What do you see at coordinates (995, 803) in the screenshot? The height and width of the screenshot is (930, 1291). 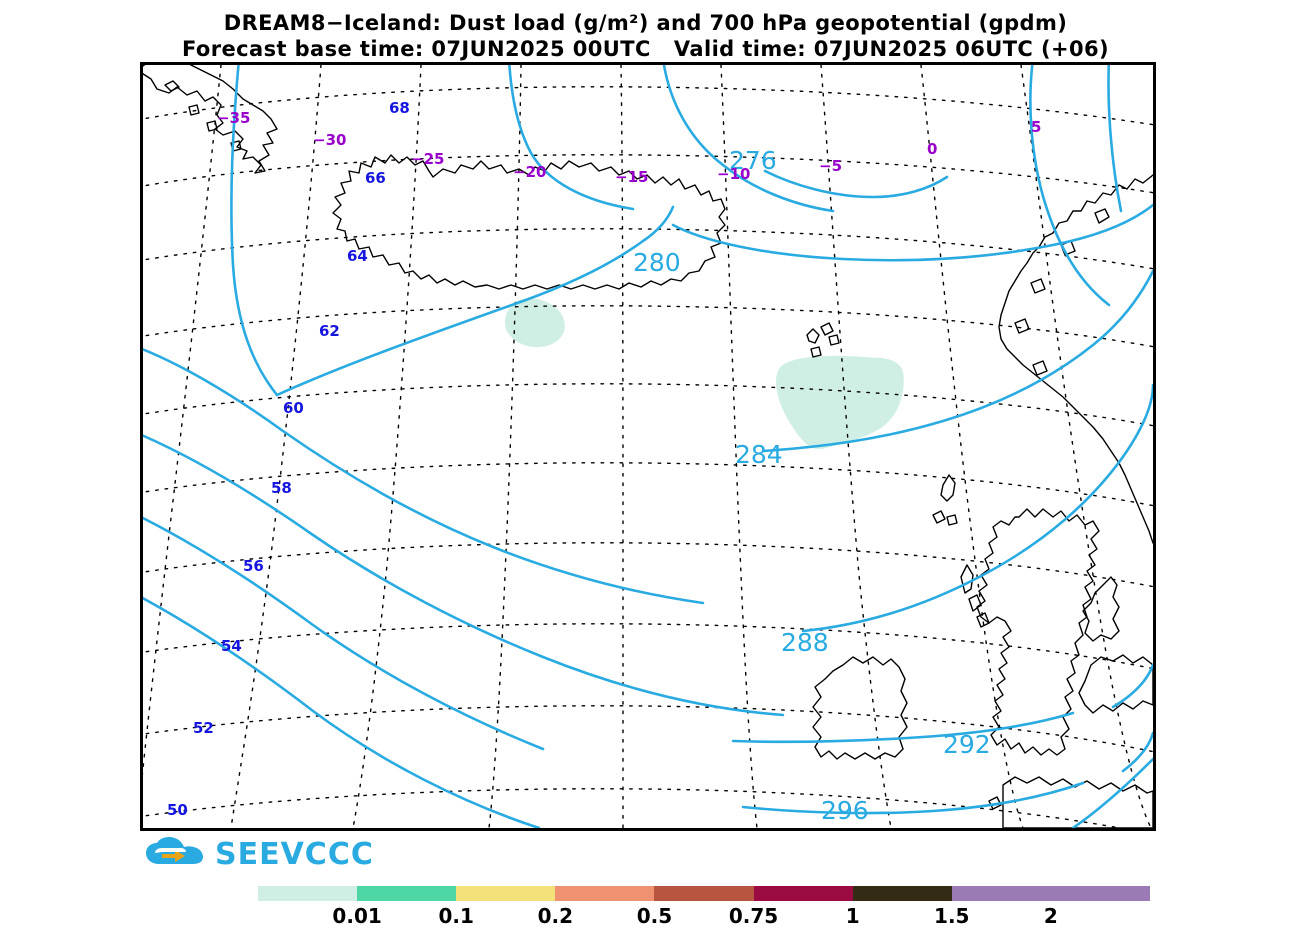 I see `coast-channel-islands` at bounding box center [995, 803].